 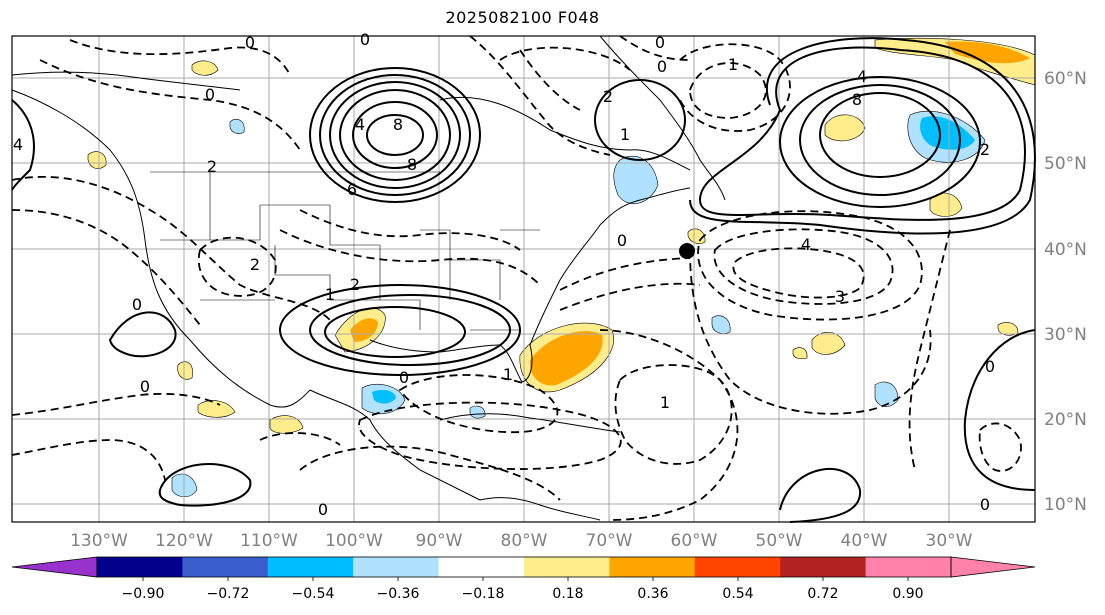 I want to click on longitude-label: 70°W, so click(x=609, y=541).